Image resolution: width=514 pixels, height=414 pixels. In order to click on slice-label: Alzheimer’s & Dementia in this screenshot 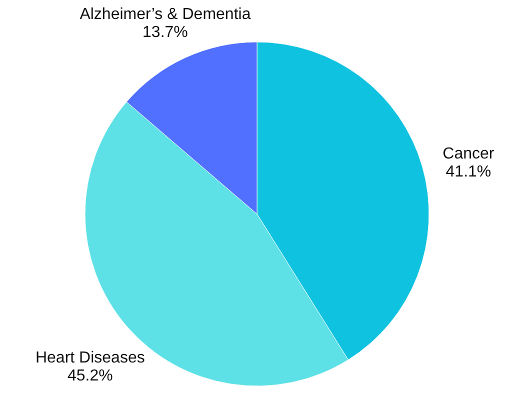, I will do `click(165, 15)`.